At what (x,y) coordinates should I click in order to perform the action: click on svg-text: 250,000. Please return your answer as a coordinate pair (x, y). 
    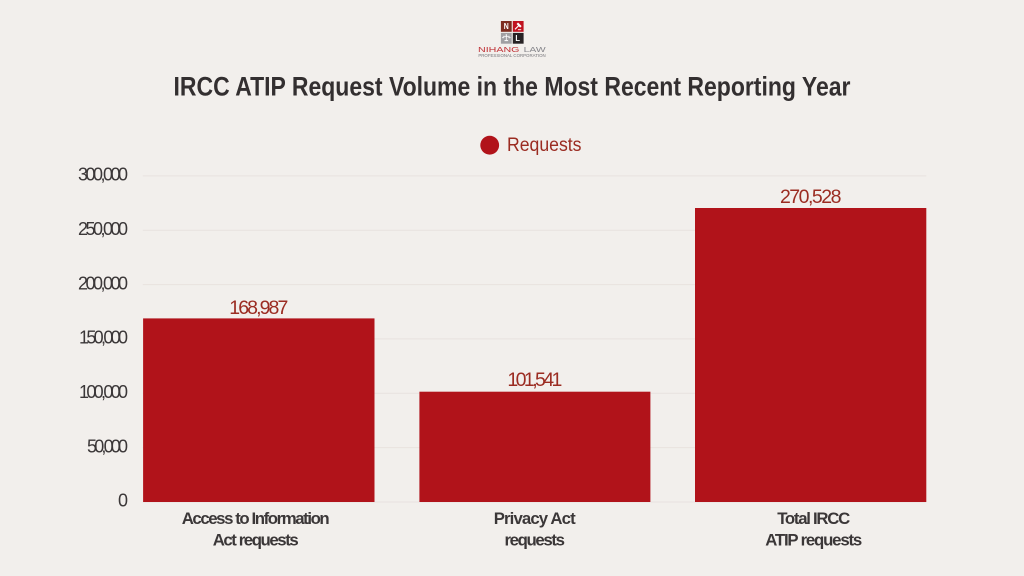
    Looking at the image, I should click on (103, 229).